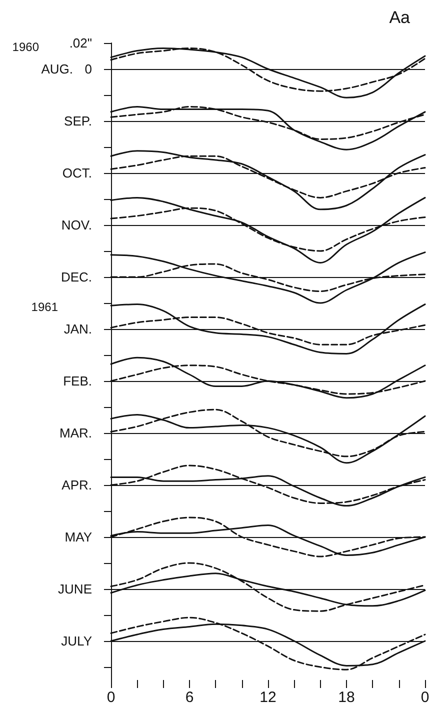 The width and height of the screenshot is (437, 713). What do you see at coordinates (61, 318) in the screenshot?
I see `ref-line-label: 1961 JAN.` at bounding box center [61, 318].